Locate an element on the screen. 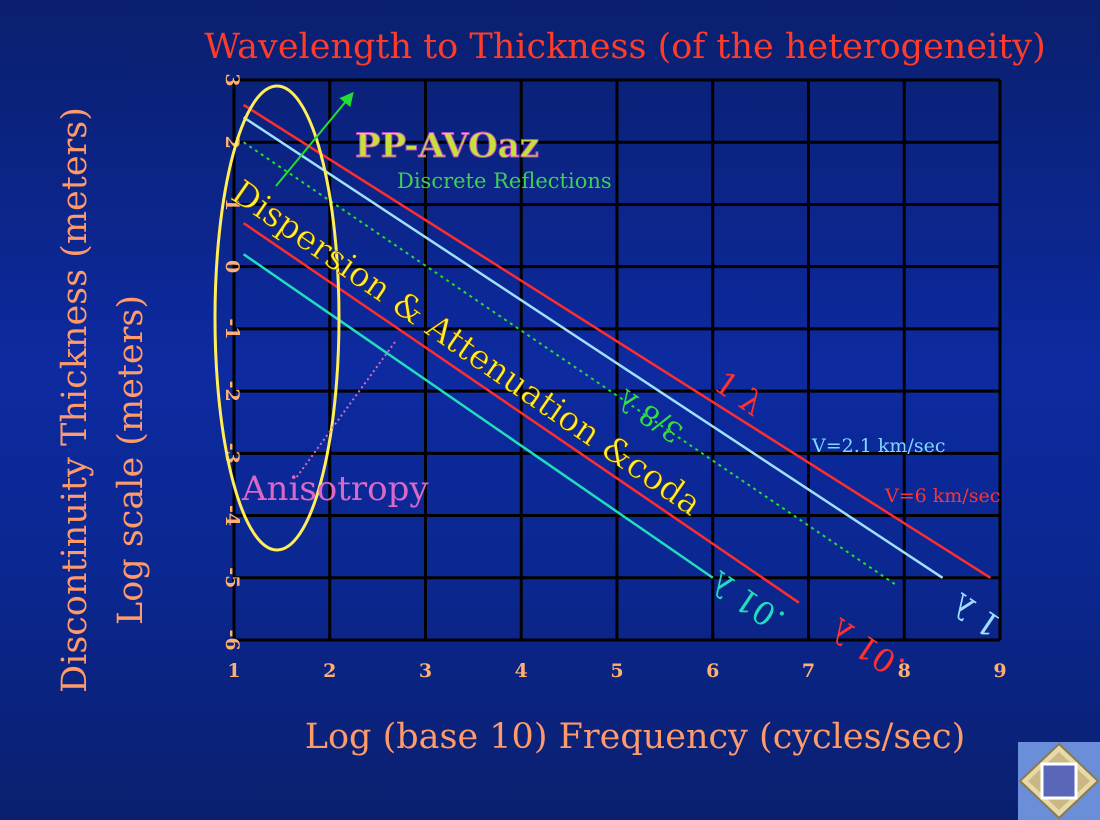 This screenshot has height=820, width=1100. x-tick-label: 3 is located at coordinates (425, 671).